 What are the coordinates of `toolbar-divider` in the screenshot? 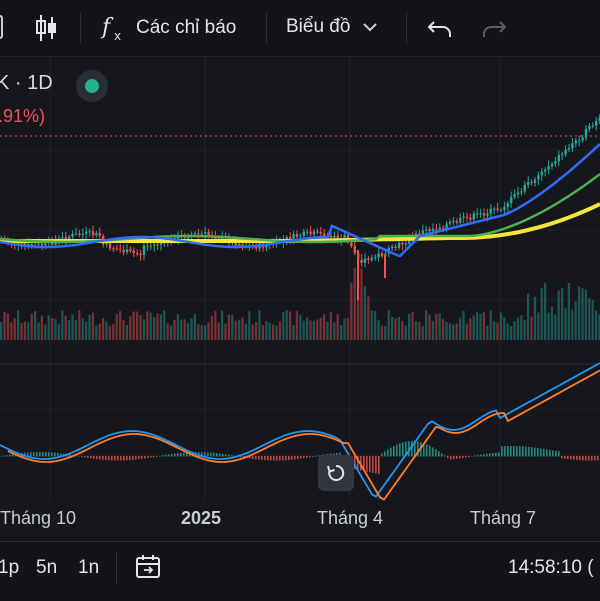 It's located at (266, 28).